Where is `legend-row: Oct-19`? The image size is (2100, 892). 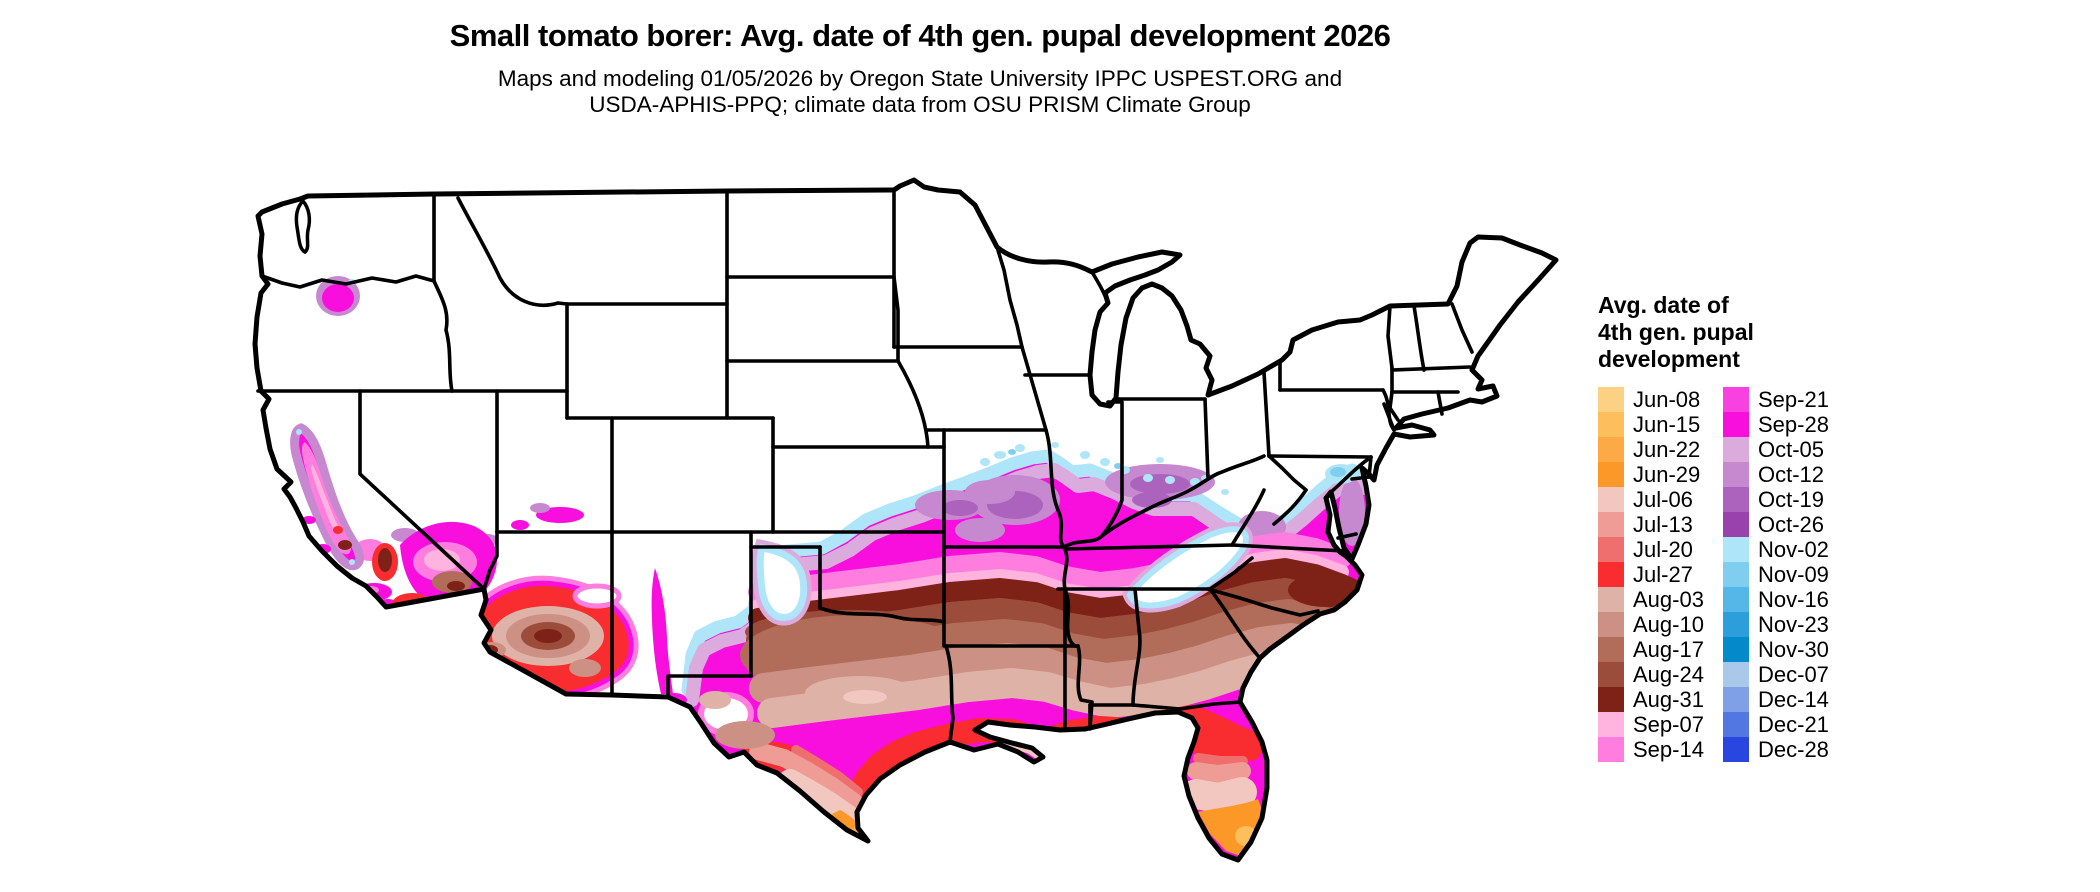
legend-row: Oct-19 is located at coordinates (1776, 499).